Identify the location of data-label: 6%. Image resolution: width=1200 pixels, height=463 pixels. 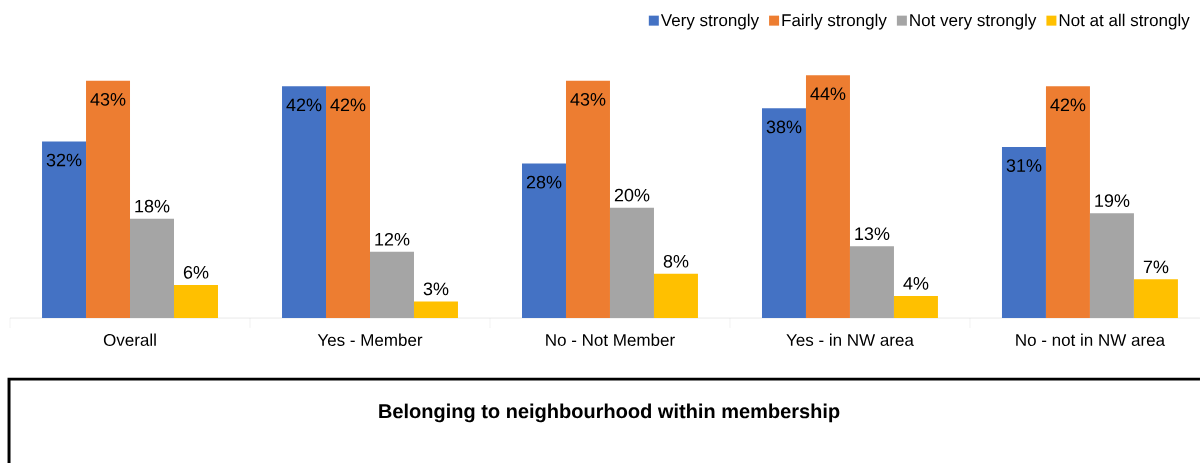
(196, 272).